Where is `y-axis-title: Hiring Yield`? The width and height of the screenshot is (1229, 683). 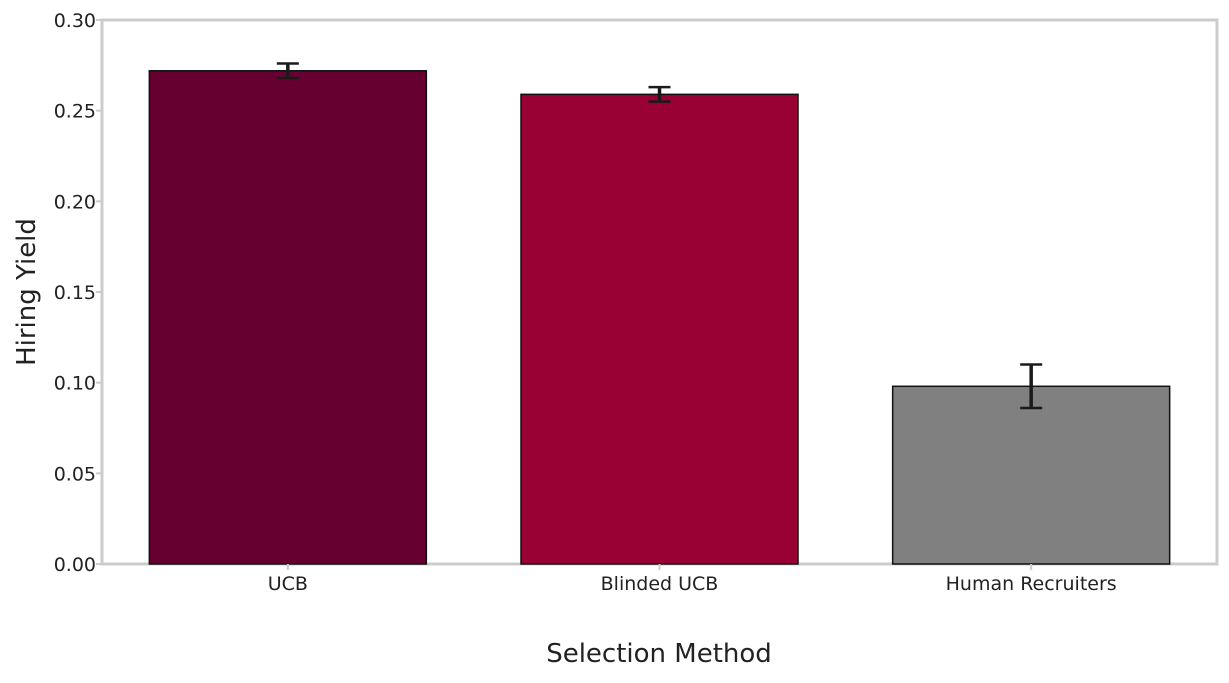 y-axis-title: Hiring Yield is located at coordinates (27, 292).